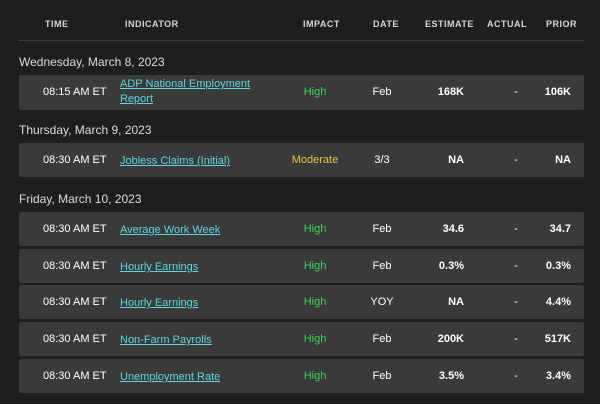 The height and width of the screenshot is (404, 600). What do you see at coordinates (451, 266) in the screenshot?
I see `estimate-value: 0.3%` at bounding box center [451, 266].